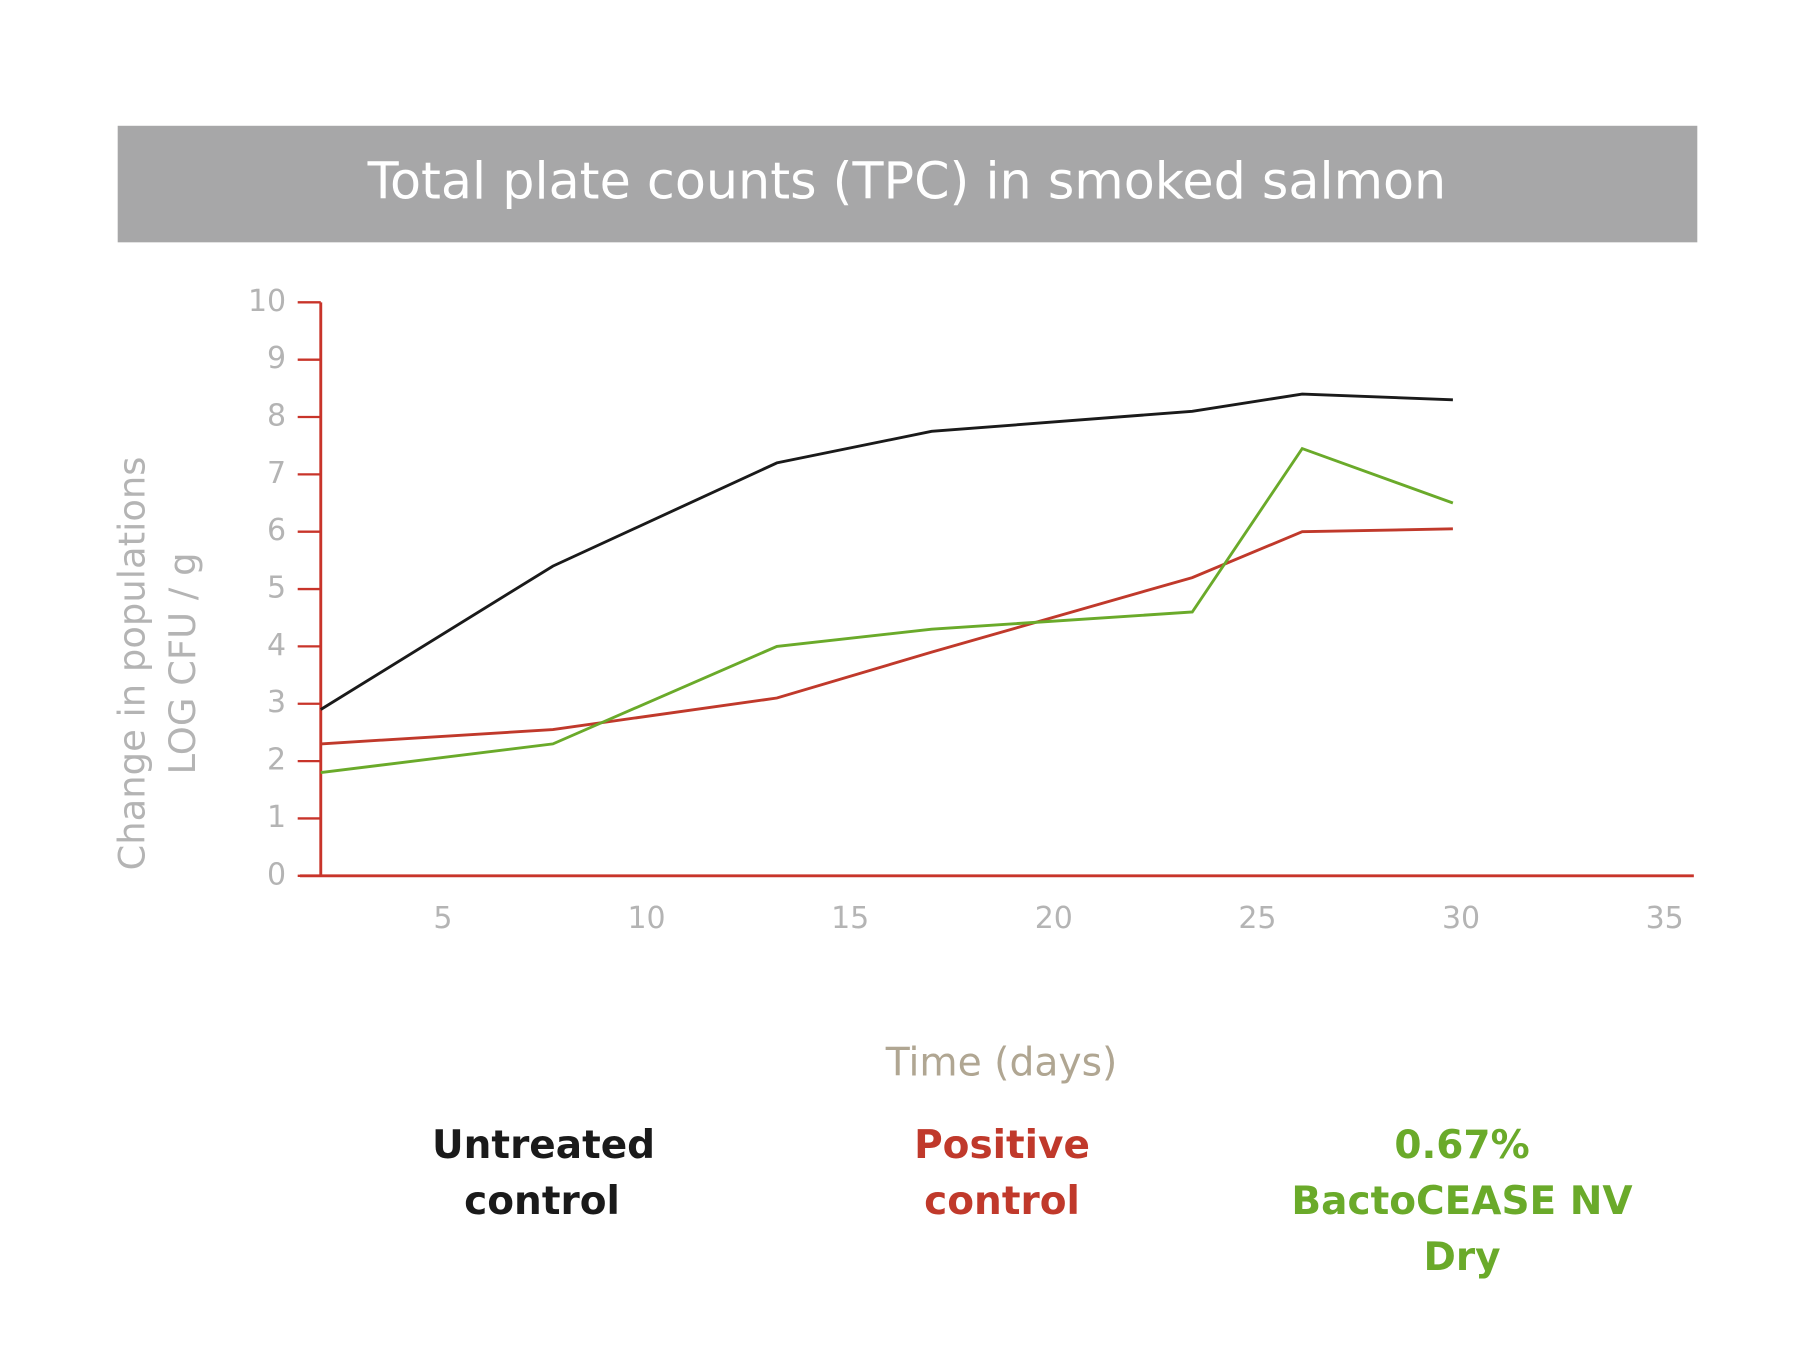 The width and height of the screenshot is (1800, 1346). I want to click on legend-entry: Positive control, so click(1002, 1173).